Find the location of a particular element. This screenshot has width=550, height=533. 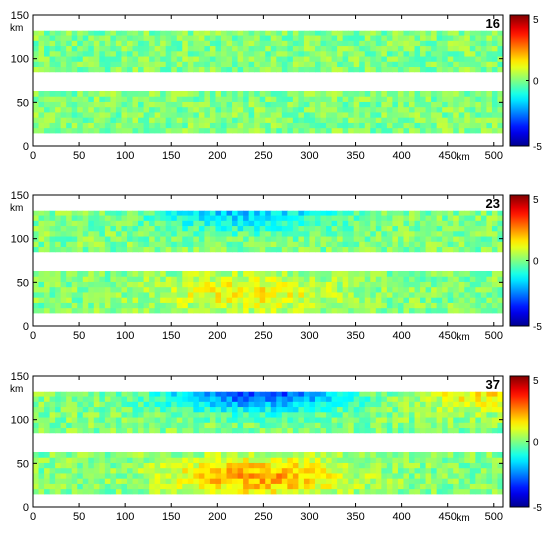

panel-label: 23 is located at coordinates (493, 203).